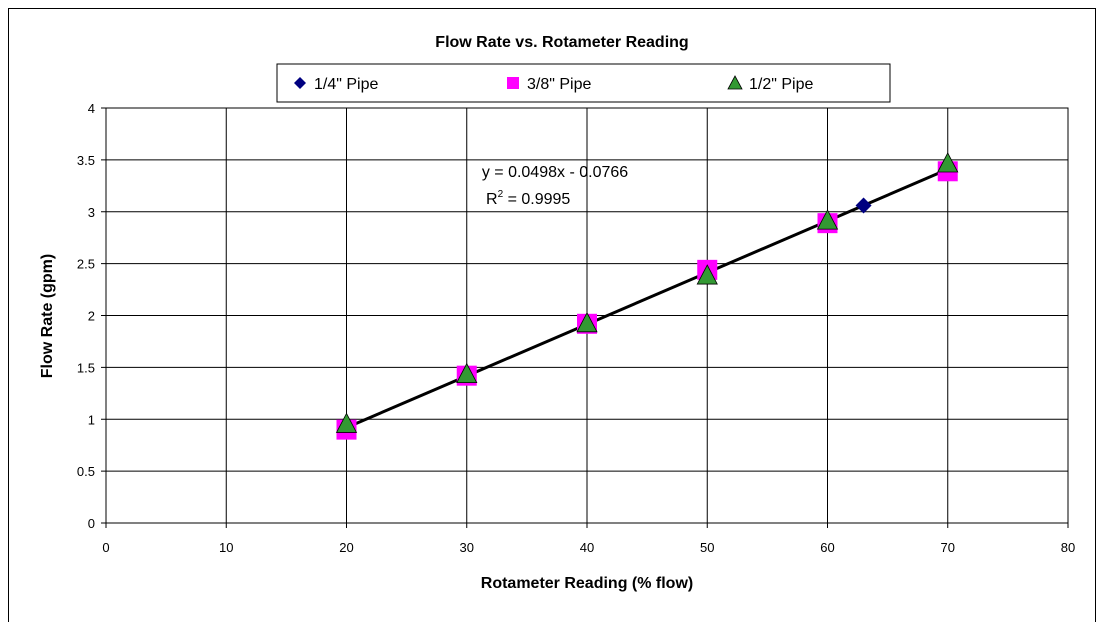 Image resolution: width=1104 pixels, height=622 pixels. I want to click on r-squared-exponent: 2, so click(501, 194).